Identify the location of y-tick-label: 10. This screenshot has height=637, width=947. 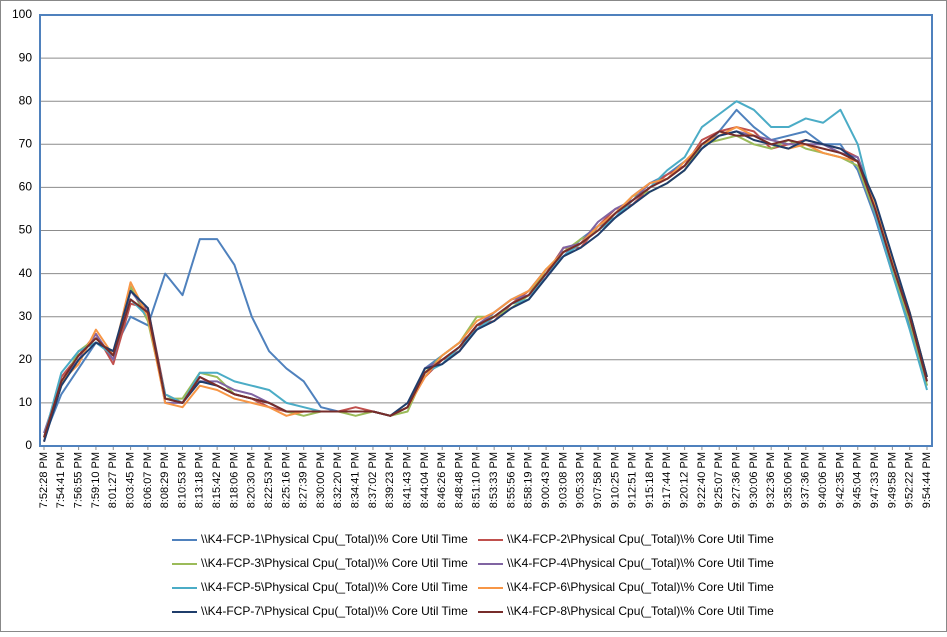
(26, 402).